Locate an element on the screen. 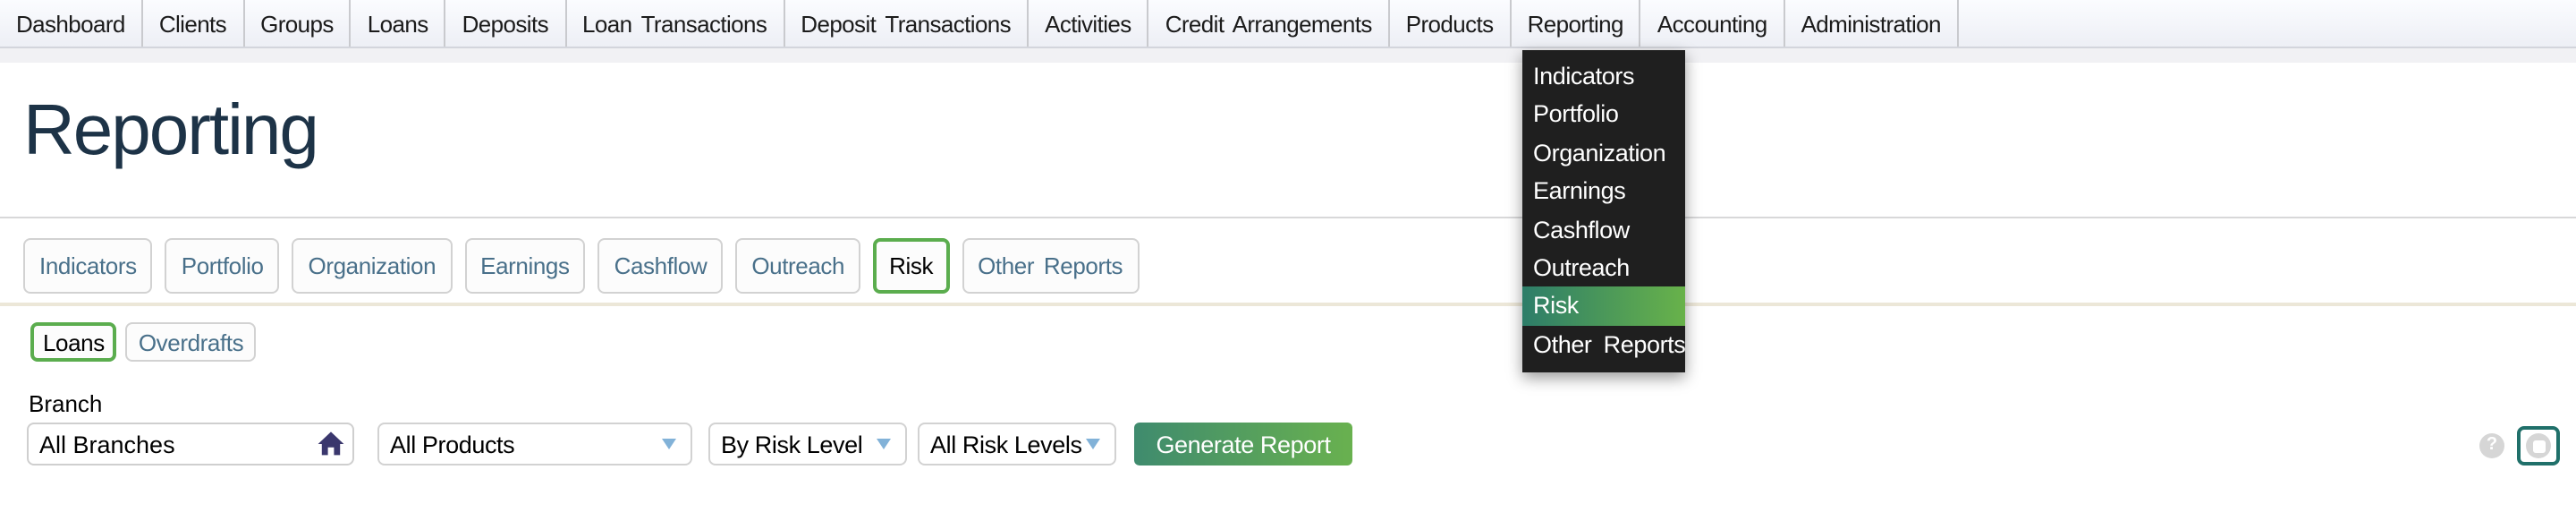  nav-item-reporting: Reporting is located at coordinates (1576, 23).